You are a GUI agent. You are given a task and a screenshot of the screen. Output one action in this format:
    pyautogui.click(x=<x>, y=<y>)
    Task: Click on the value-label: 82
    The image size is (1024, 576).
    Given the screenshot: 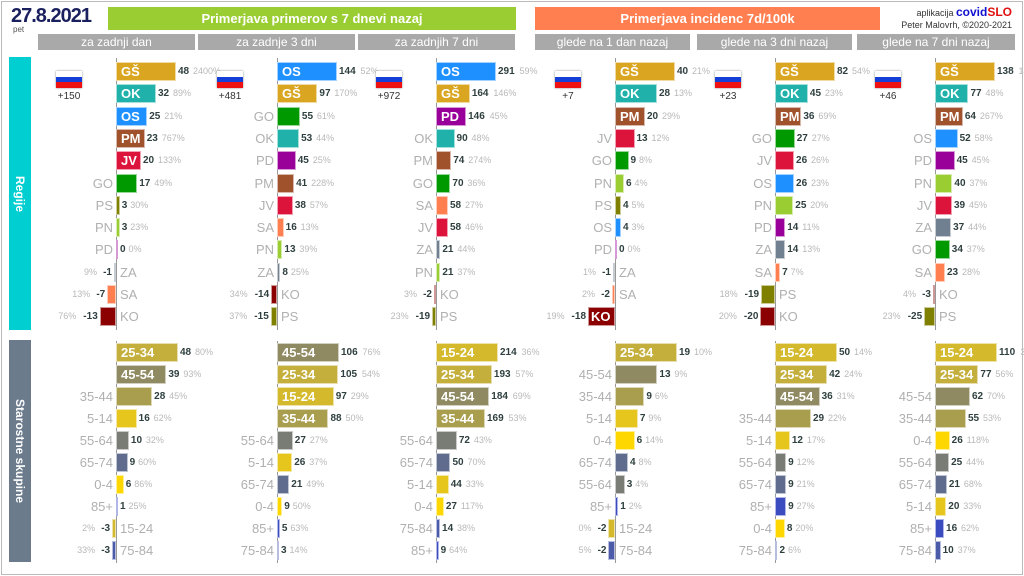 What is the action you would take?
    pyautogui.click(x=843, y=71)
    